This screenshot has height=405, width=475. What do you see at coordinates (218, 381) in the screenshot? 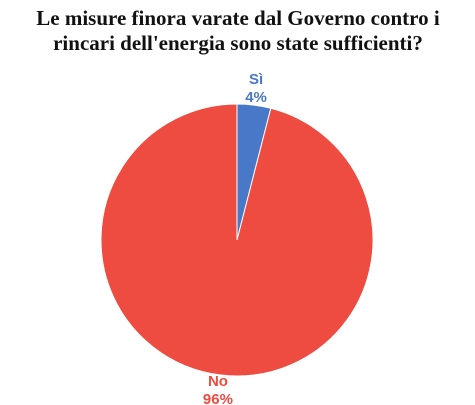
I see `slice-category-label: No` at bounding box center [218, 381].